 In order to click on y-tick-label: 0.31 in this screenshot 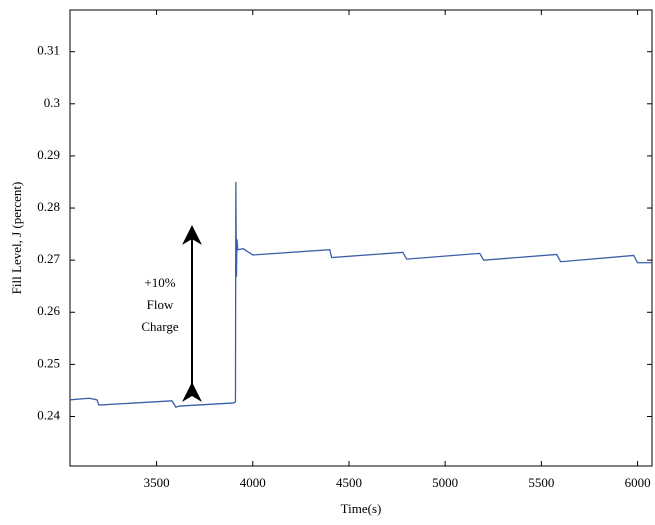, I will do `click(48, 50)`.